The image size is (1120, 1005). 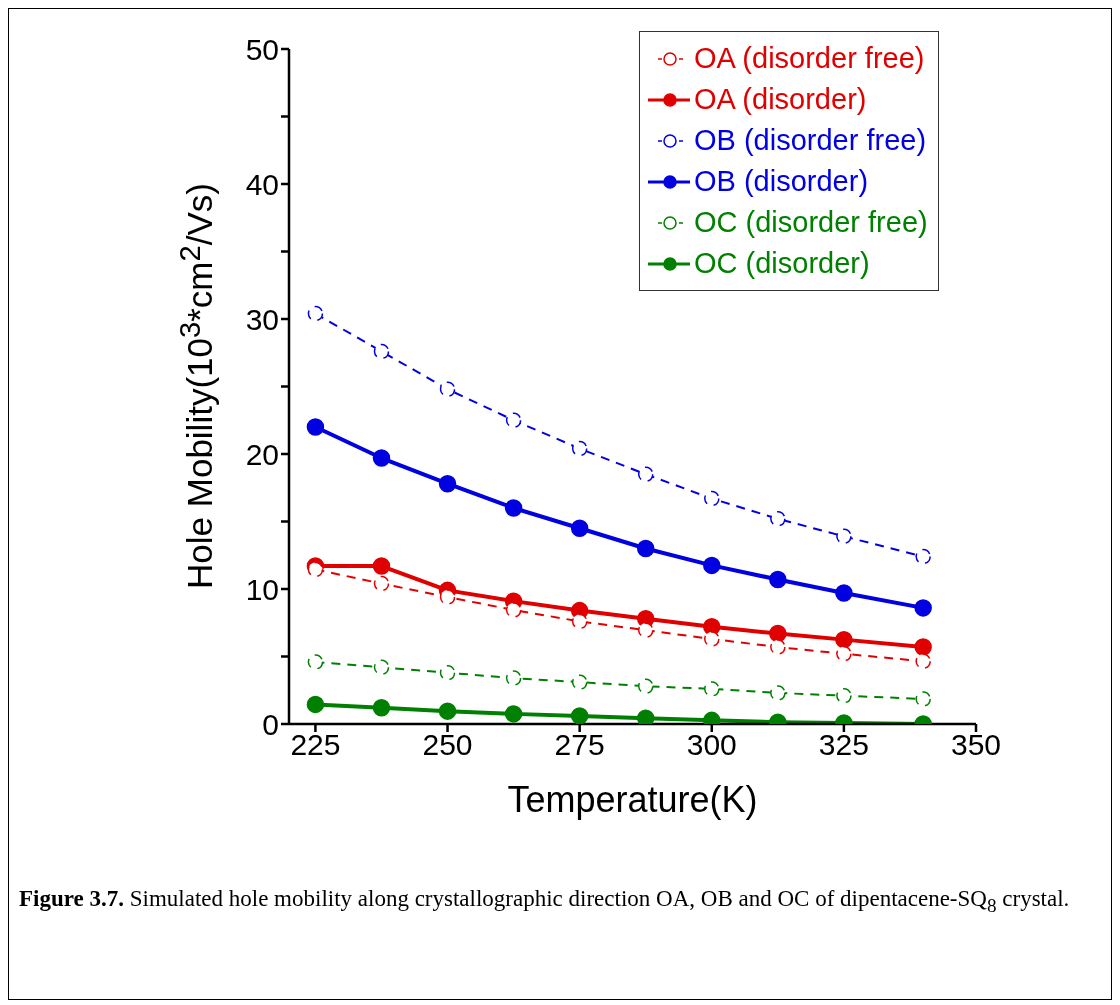 I want to click on y-tick-label: 30, so click(x=262, y=319).